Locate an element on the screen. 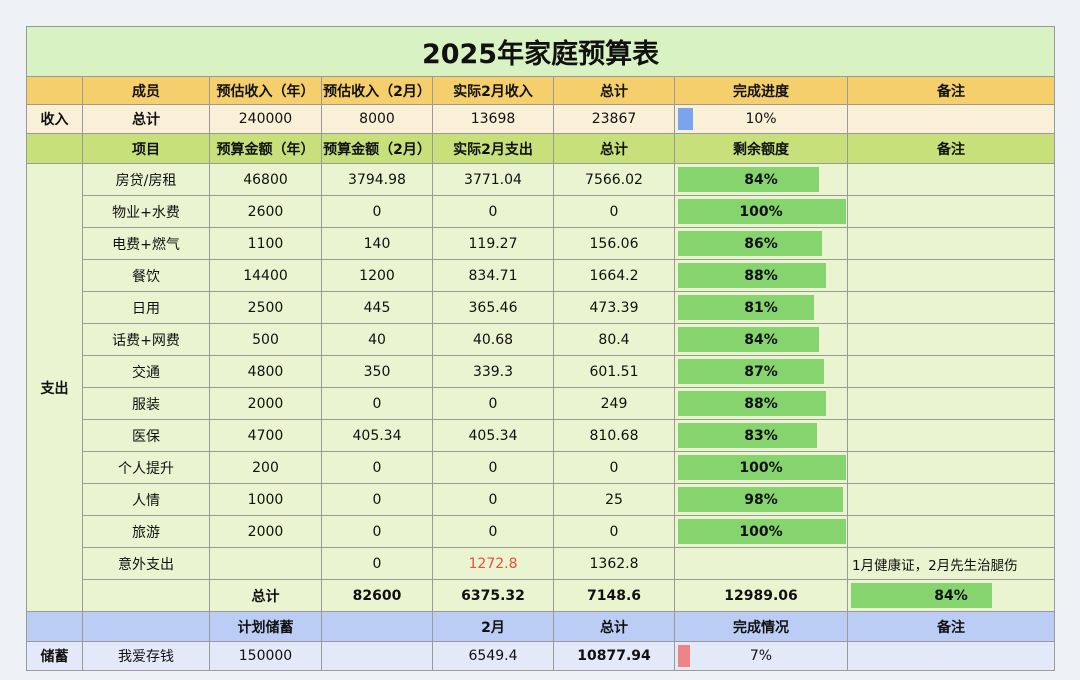 The image size is (1080, 680). header-cell: 备注 is located at coordinates (951, 90).